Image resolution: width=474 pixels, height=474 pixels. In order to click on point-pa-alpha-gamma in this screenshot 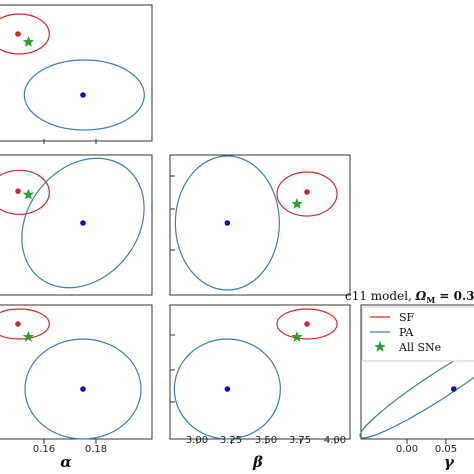, I will do `click(83, 389)`.